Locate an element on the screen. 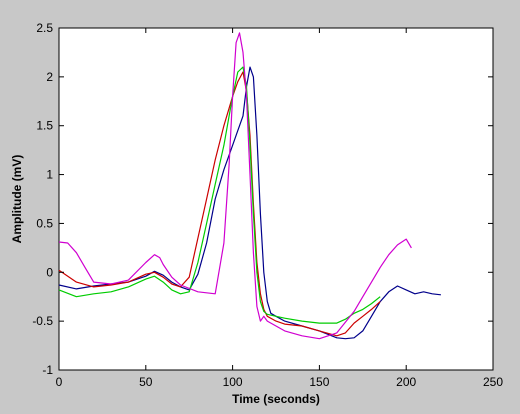 The width and height of the screenshot is (520, 414). y-tick-label: 1 is located at coordinates (49, 175).